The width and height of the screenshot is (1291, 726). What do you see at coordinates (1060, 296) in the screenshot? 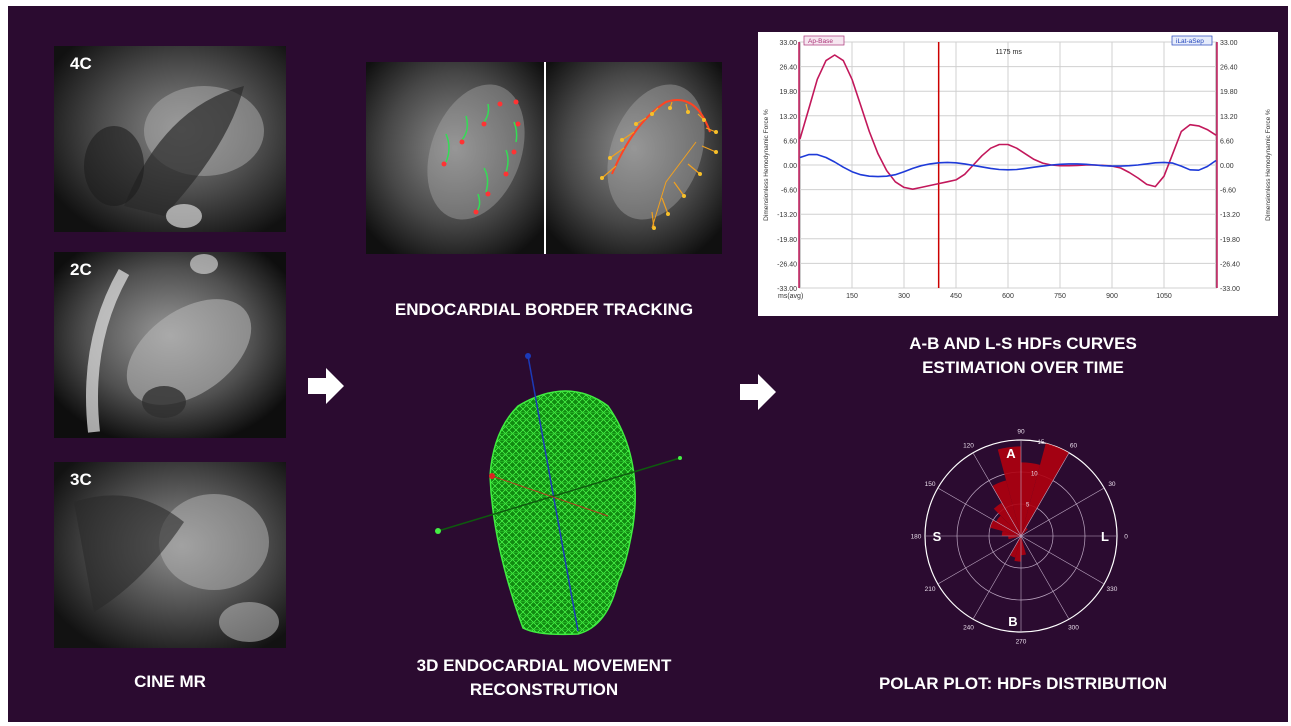
I see `x-tick-label: 750` at bounding box center [1060, 296].